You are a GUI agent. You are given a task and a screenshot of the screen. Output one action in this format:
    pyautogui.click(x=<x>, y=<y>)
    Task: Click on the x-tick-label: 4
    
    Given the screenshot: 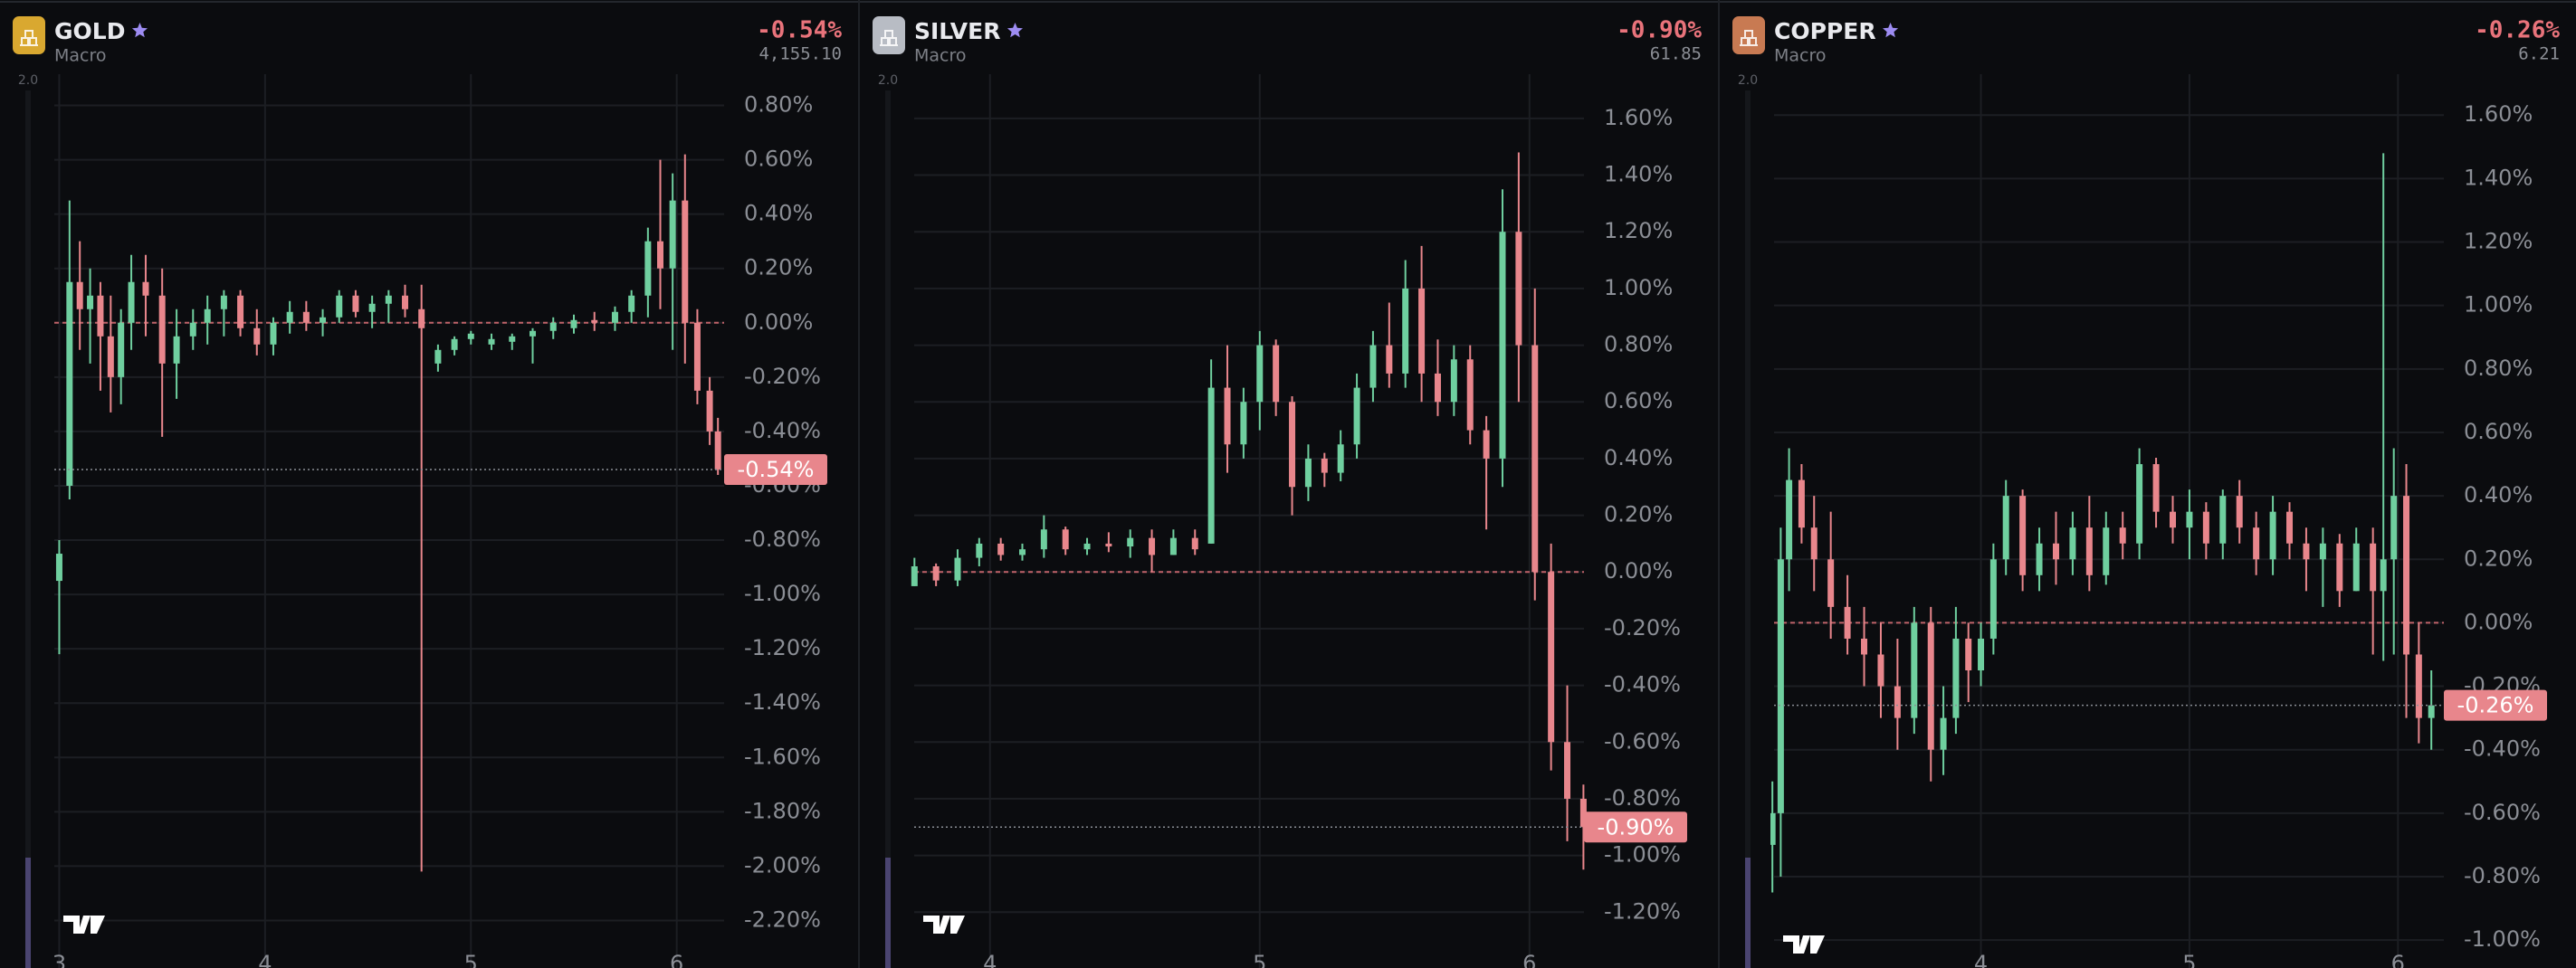 What is the action you would take?
    pyautogui.click(x=990, y=959)
    